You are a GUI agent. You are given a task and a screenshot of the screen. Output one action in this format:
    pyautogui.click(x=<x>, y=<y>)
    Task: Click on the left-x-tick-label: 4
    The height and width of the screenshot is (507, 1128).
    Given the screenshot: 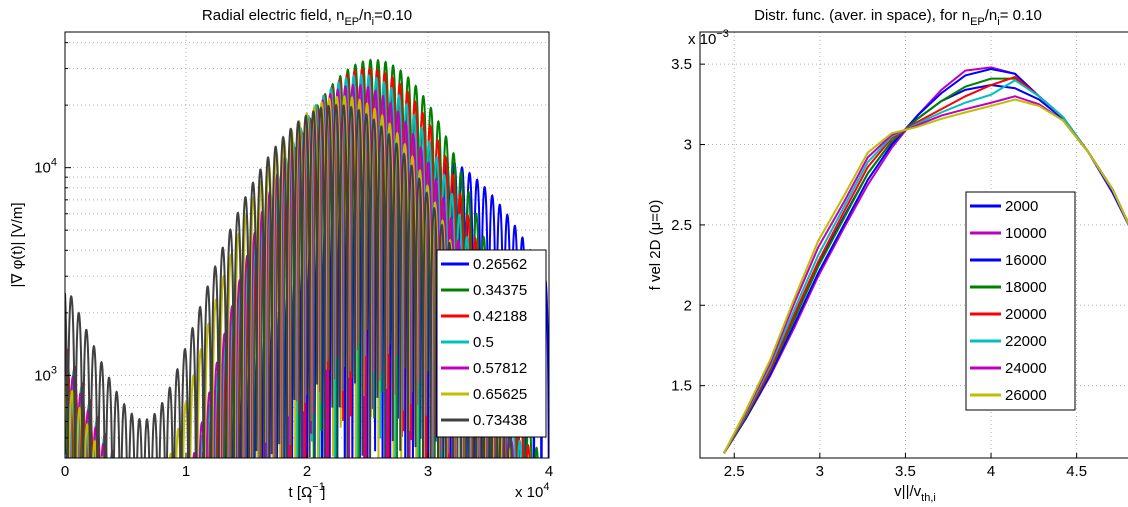 What is the action you would take?
    pyautogui.click(x=549, y=471)
    